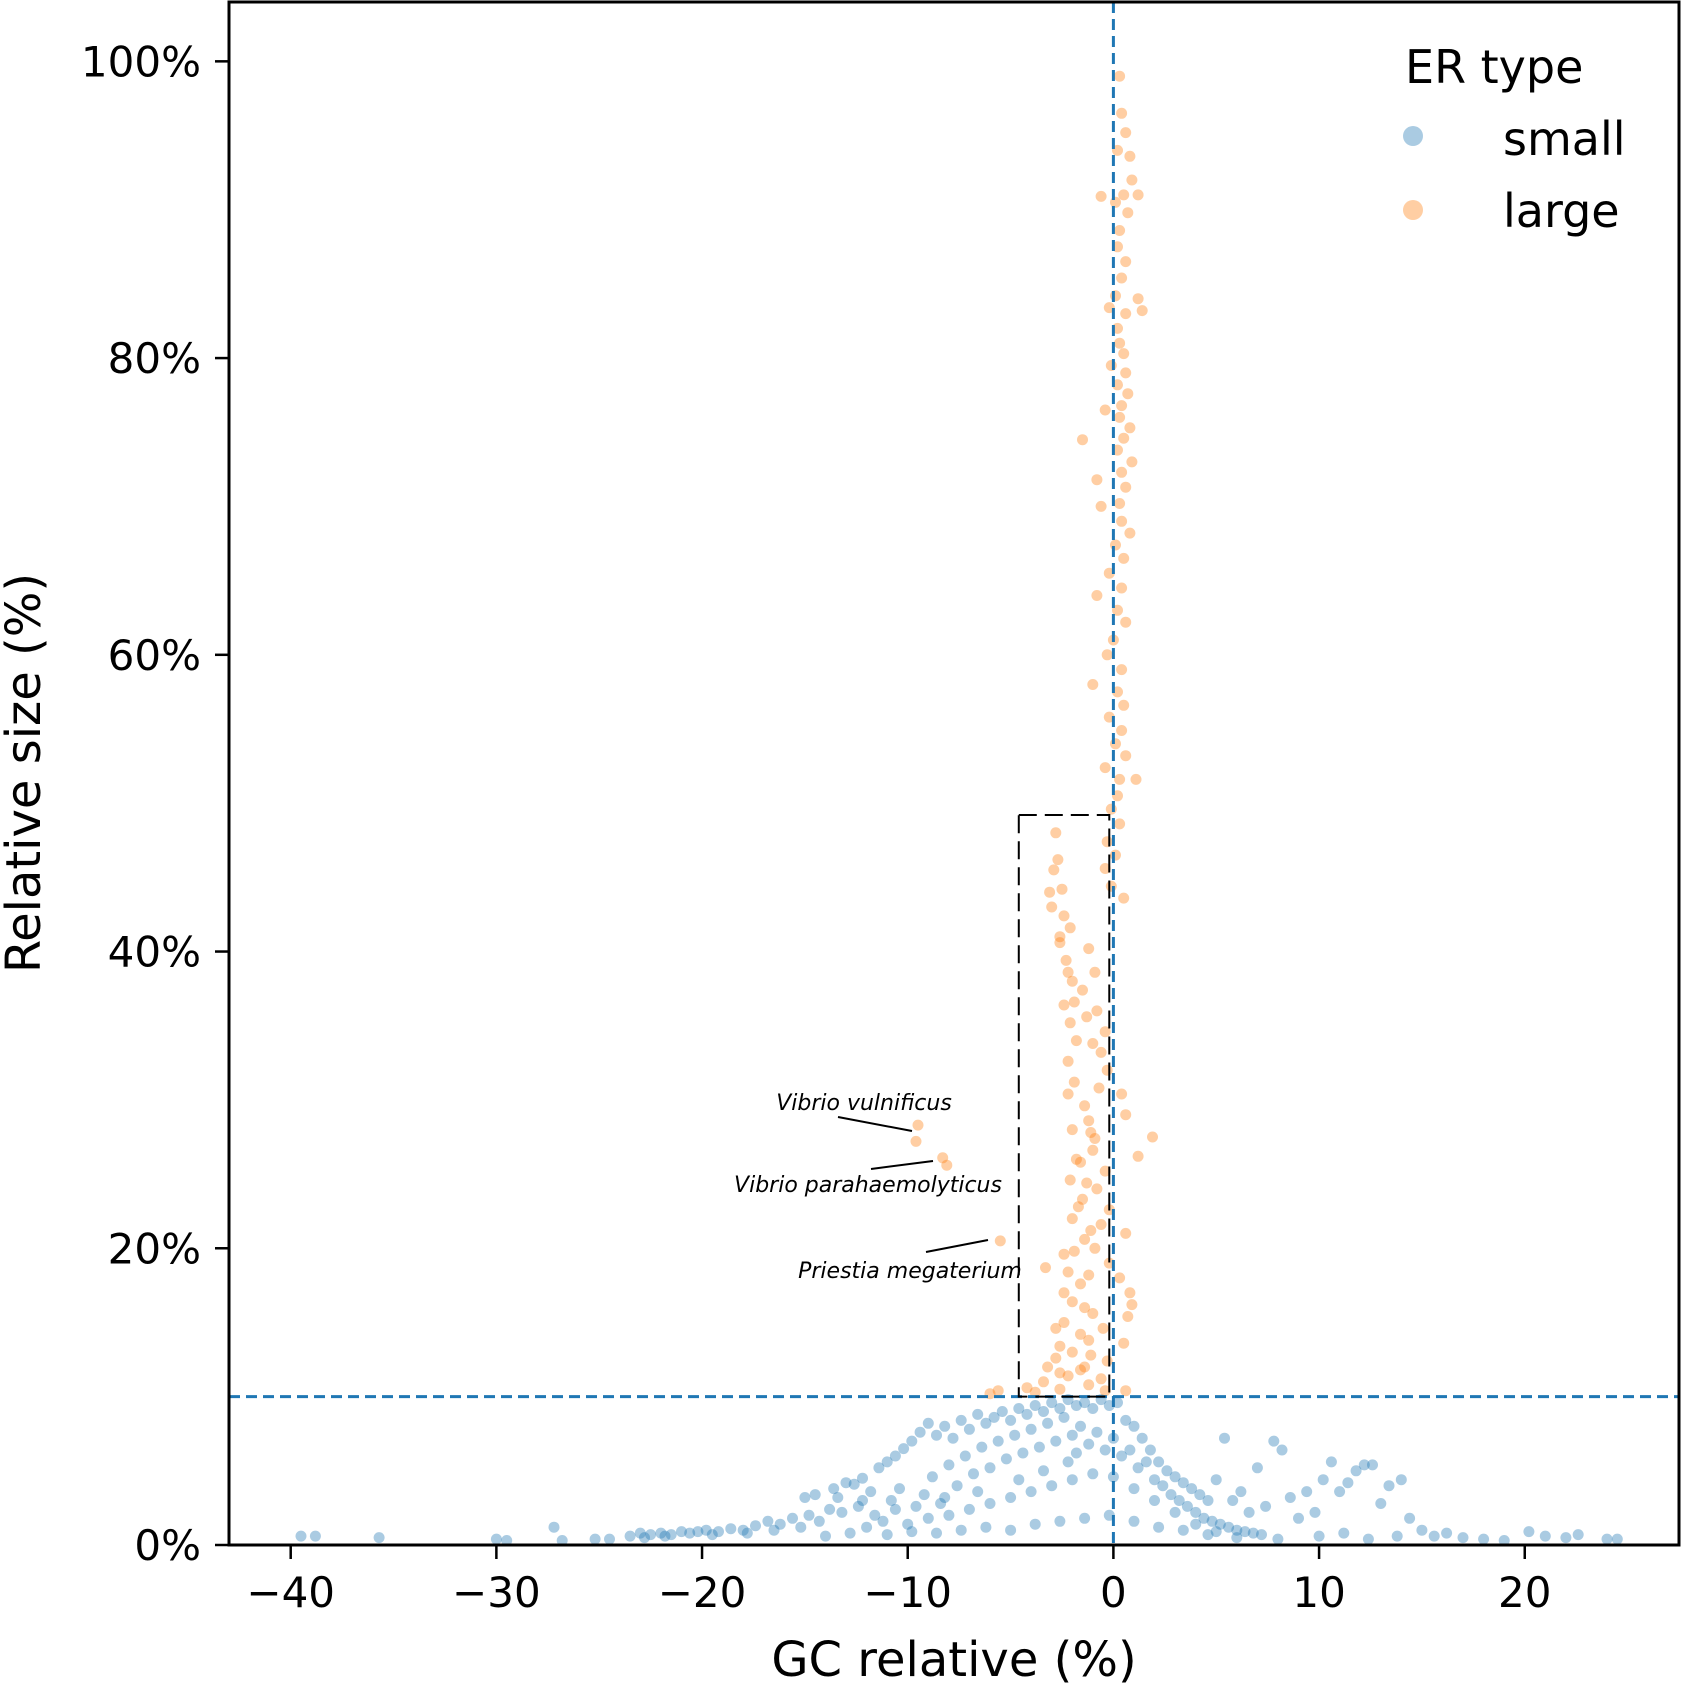 The width and height of the screenshot is (1683, 1684). Describe the element at coordinates (1564, 139) in the screenshot. I see `legend-label-small: small` at that location.